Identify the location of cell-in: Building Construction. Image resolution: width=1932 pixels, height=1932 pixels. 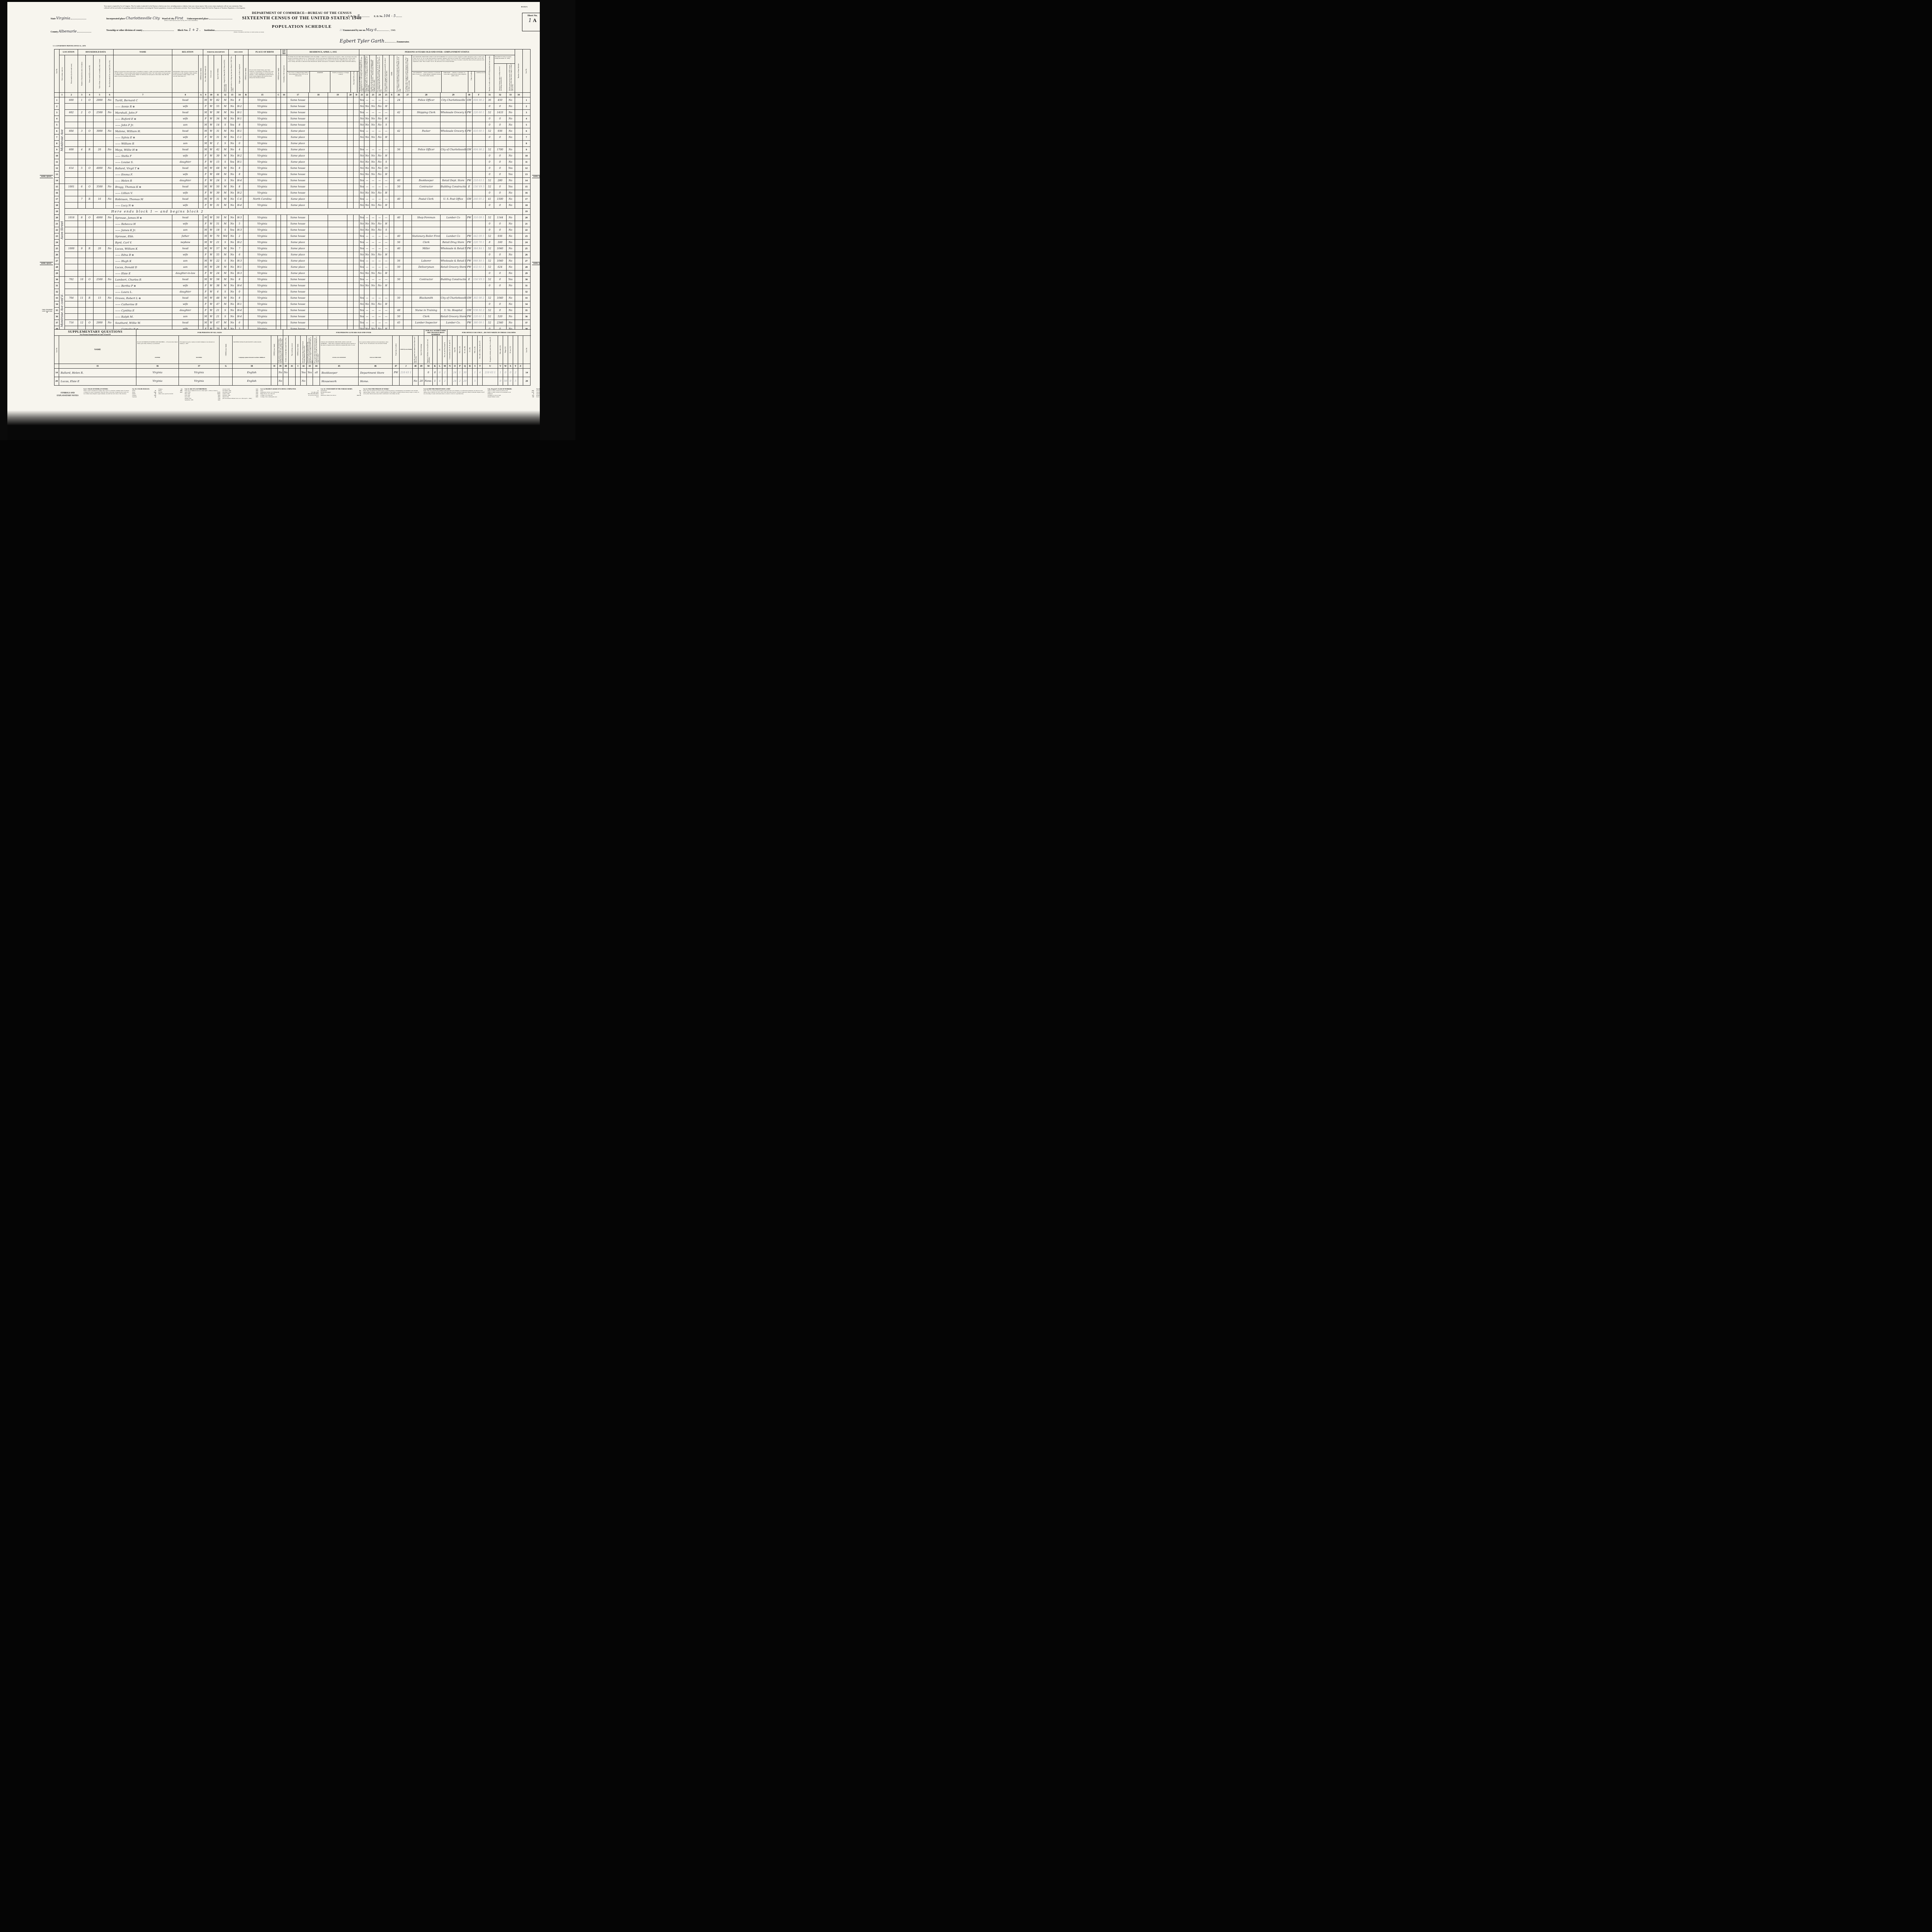
(453, 187).